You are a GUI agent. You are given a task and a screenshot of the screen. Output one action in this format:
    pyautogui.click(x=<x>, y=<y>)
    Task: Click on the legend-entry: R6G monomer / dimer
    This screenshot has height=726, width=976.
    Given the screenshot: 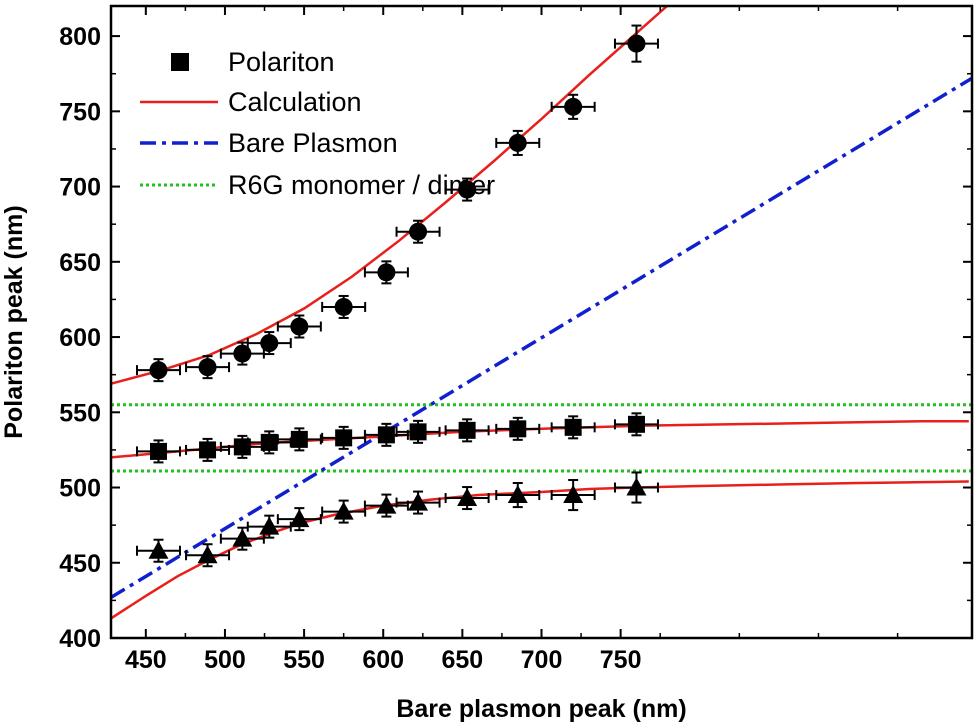 What is the action you would take?
    pyautogui.click(x=317, y=185)
    